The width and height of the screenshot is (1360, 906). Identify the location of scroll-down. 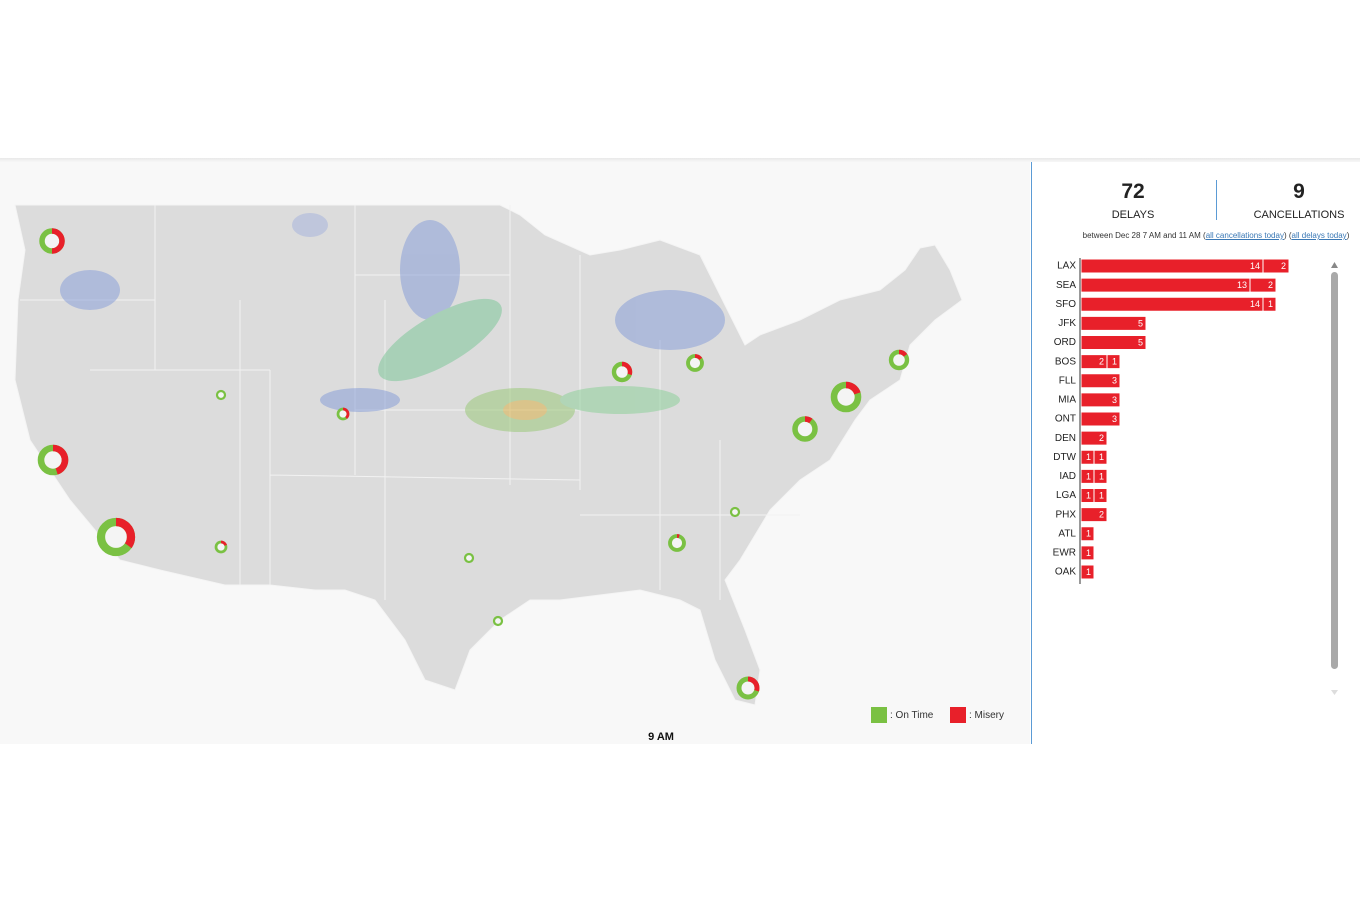
(1334, 692).